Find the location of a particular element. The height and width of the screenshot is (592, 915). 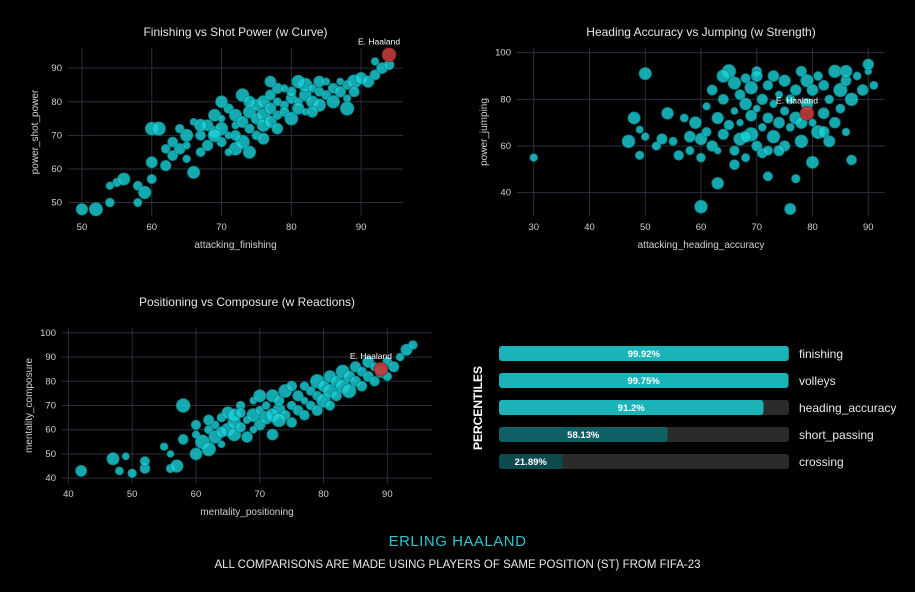

y-tick-label: 90 is located at coordinates (56, 68).